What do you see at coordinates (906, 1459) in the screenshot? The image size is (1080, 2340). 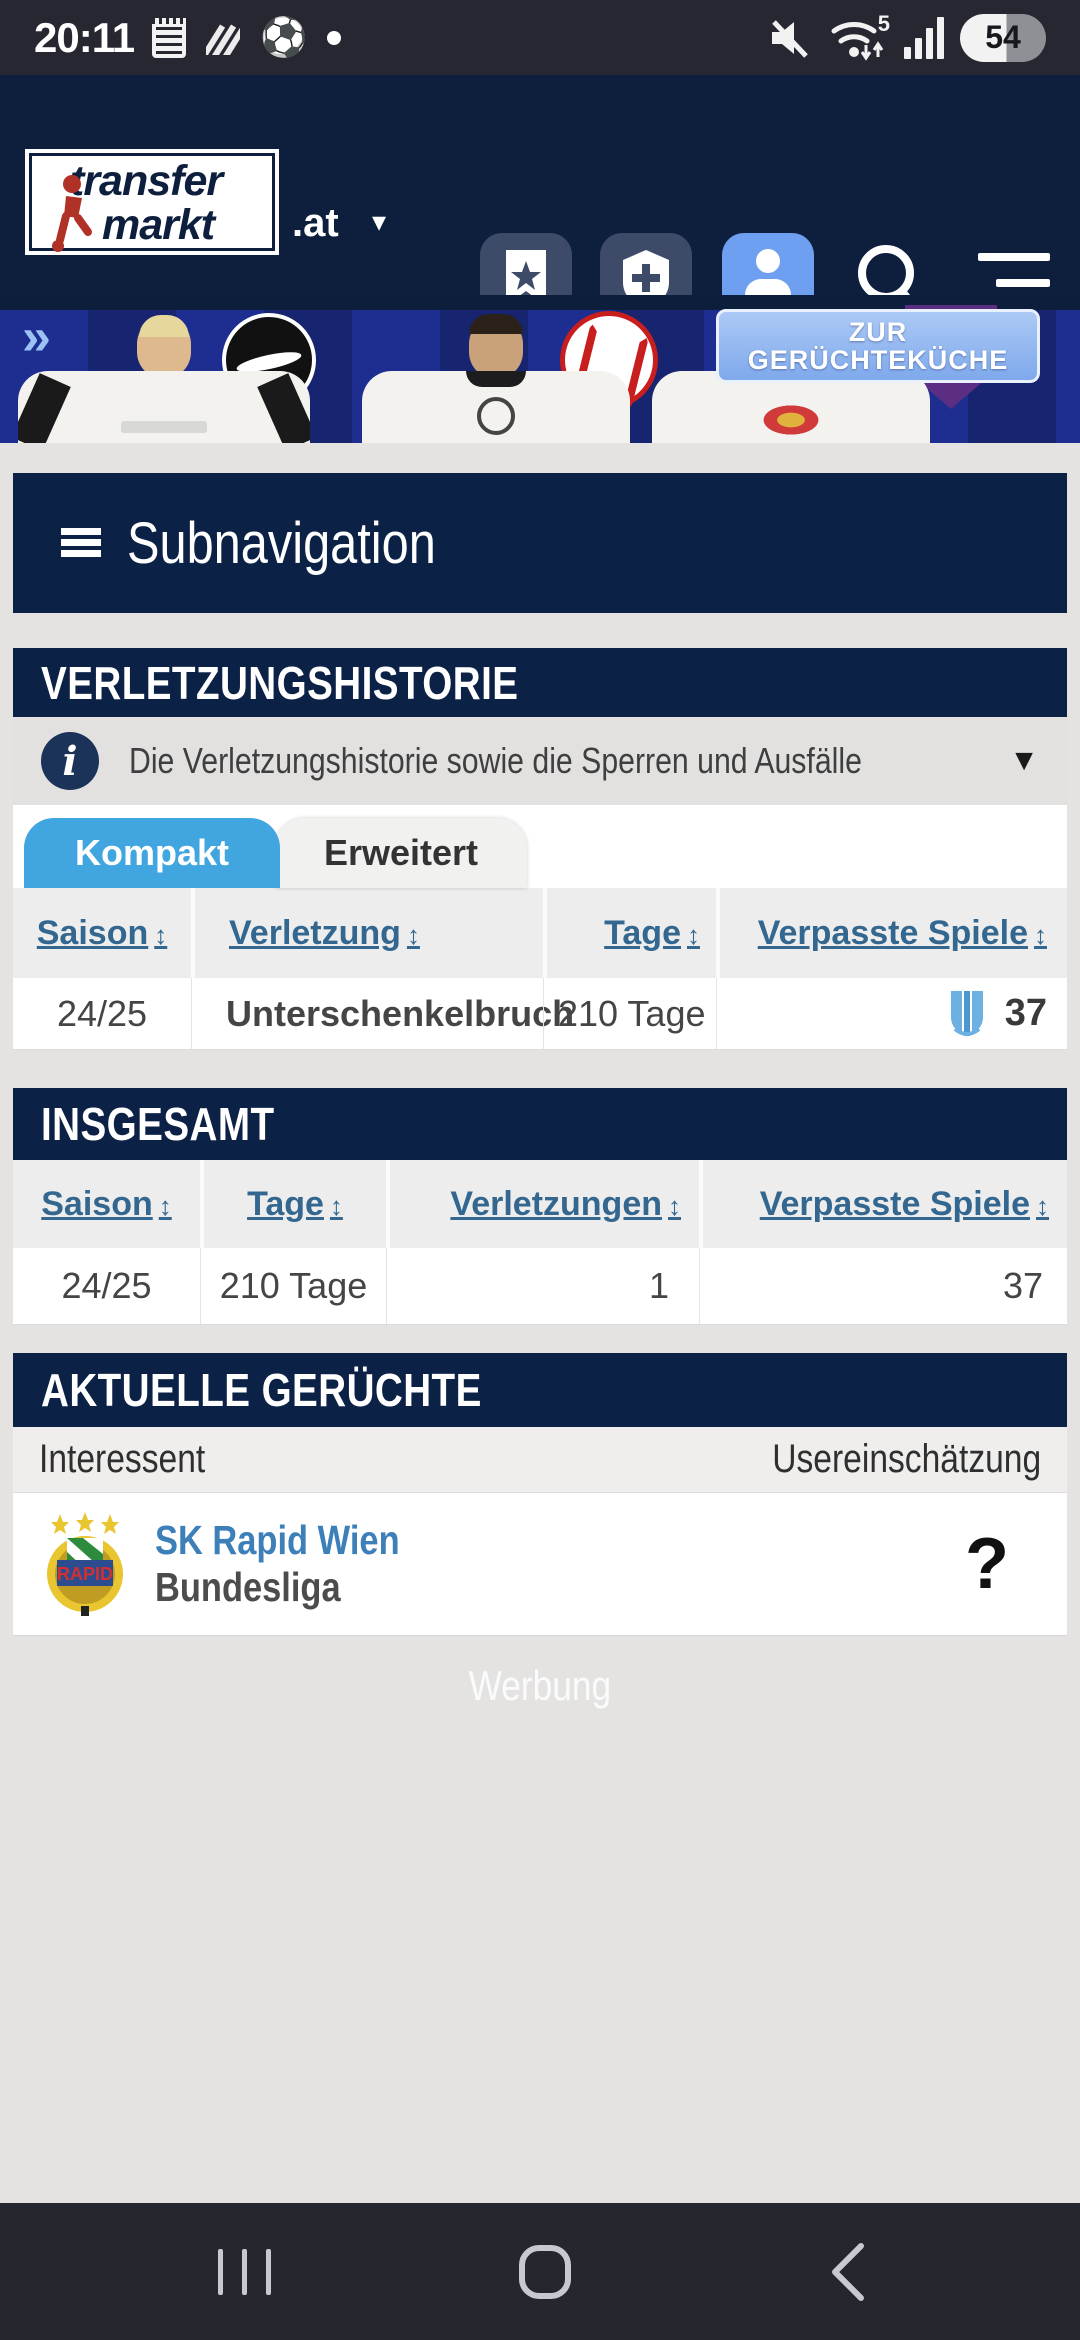 I see `column-usereinschaetzung: Usereinschätzung` at bounding box center [906, 1459].